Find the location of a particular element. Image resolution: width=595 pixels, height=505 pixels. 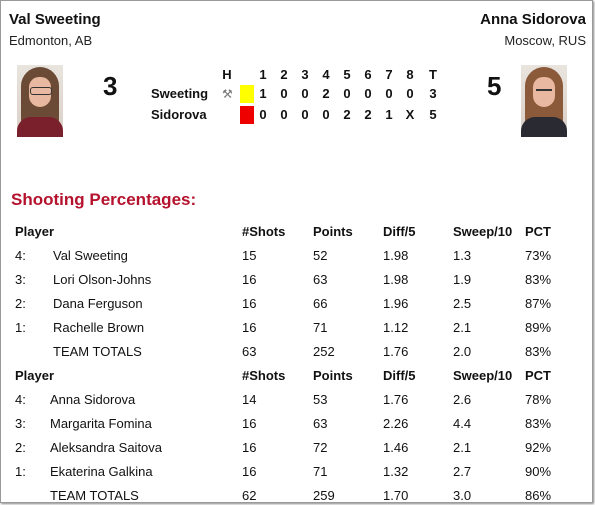

hammer-indicator is located at coordinates (247, 94).